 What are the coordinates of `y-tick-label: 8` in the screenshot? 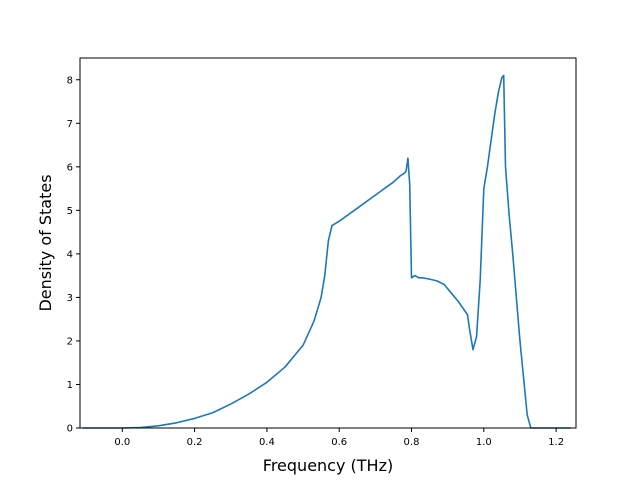 It's located at (70, 80).